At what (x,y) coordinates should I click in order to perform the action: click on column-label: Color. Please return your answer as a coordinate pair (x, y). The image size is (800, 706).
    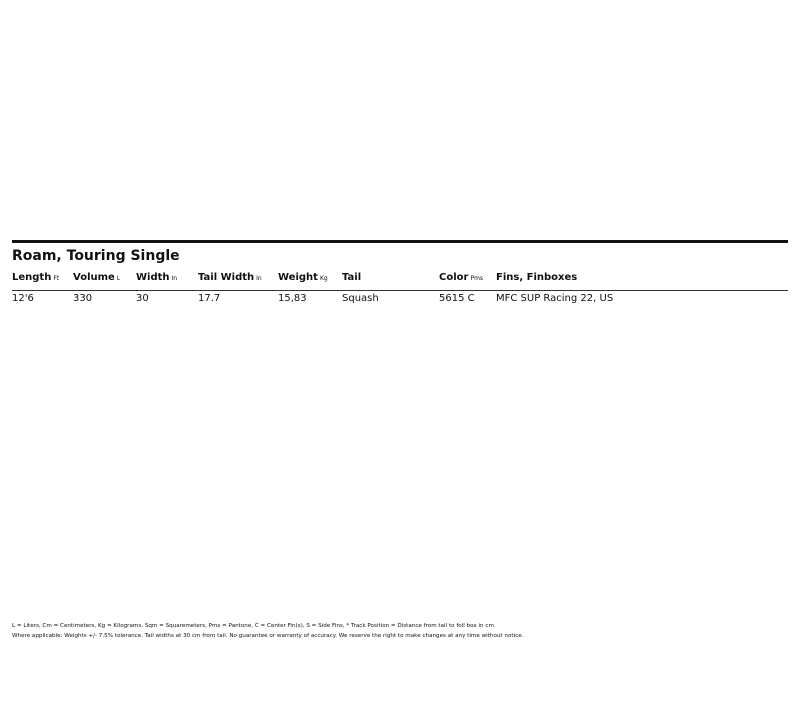
    Looking at the image, I should click on (454, 277).